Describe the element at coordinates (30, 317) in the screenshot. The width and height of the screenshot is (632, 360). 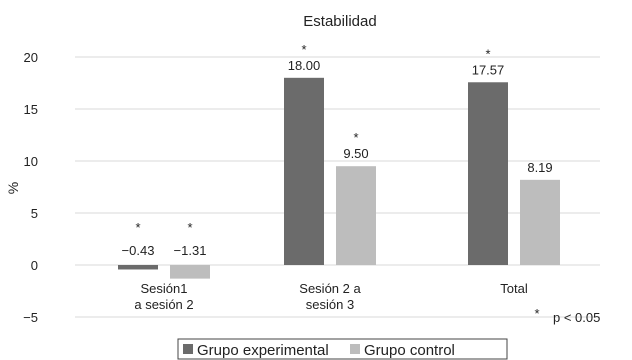
I see `y-tick-label: −5` at that location.